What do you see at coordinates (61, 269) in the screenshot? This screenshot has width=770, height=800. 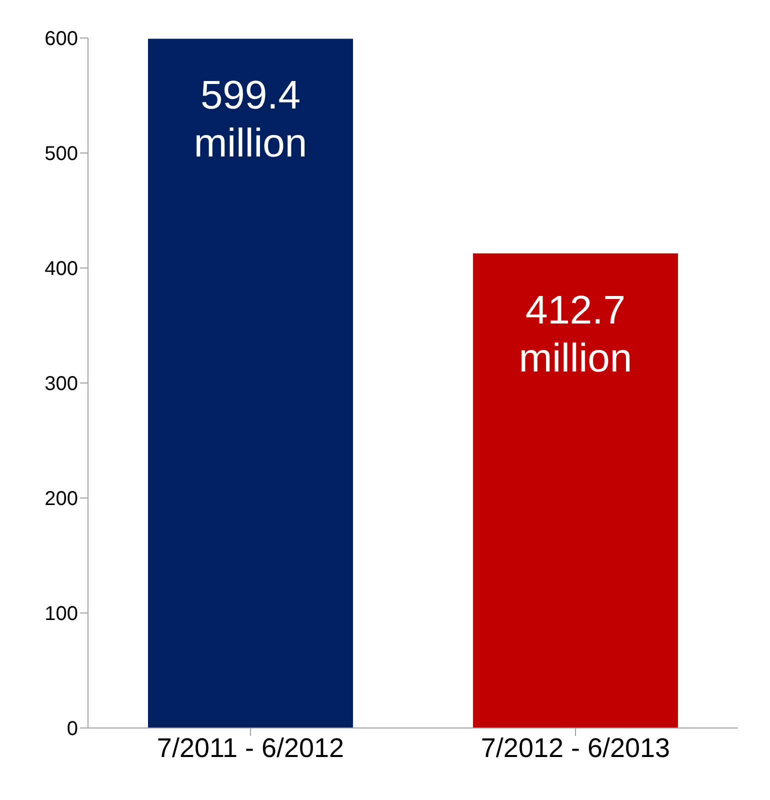 I see `y-tick-label: 400` at bounding box center [61, 269].